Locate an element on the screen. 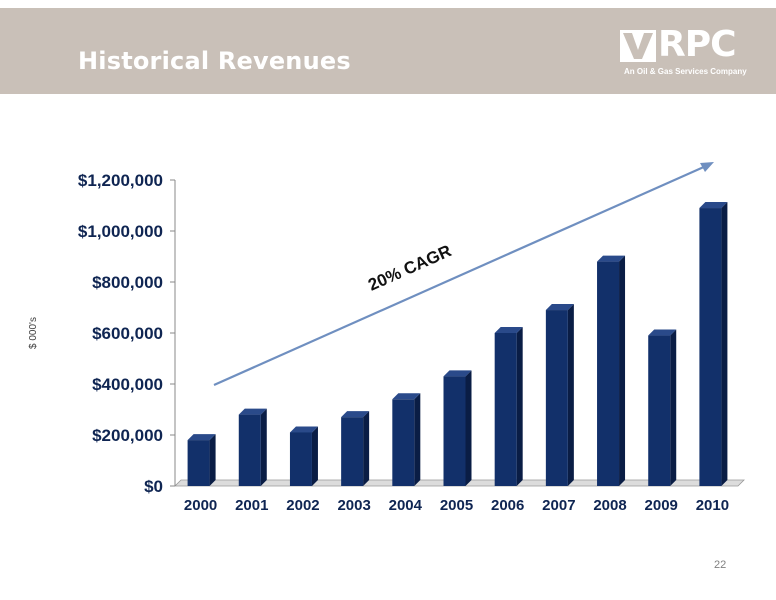  cagr-annotation: 20% CAGR is located at coordinates (409, 267).